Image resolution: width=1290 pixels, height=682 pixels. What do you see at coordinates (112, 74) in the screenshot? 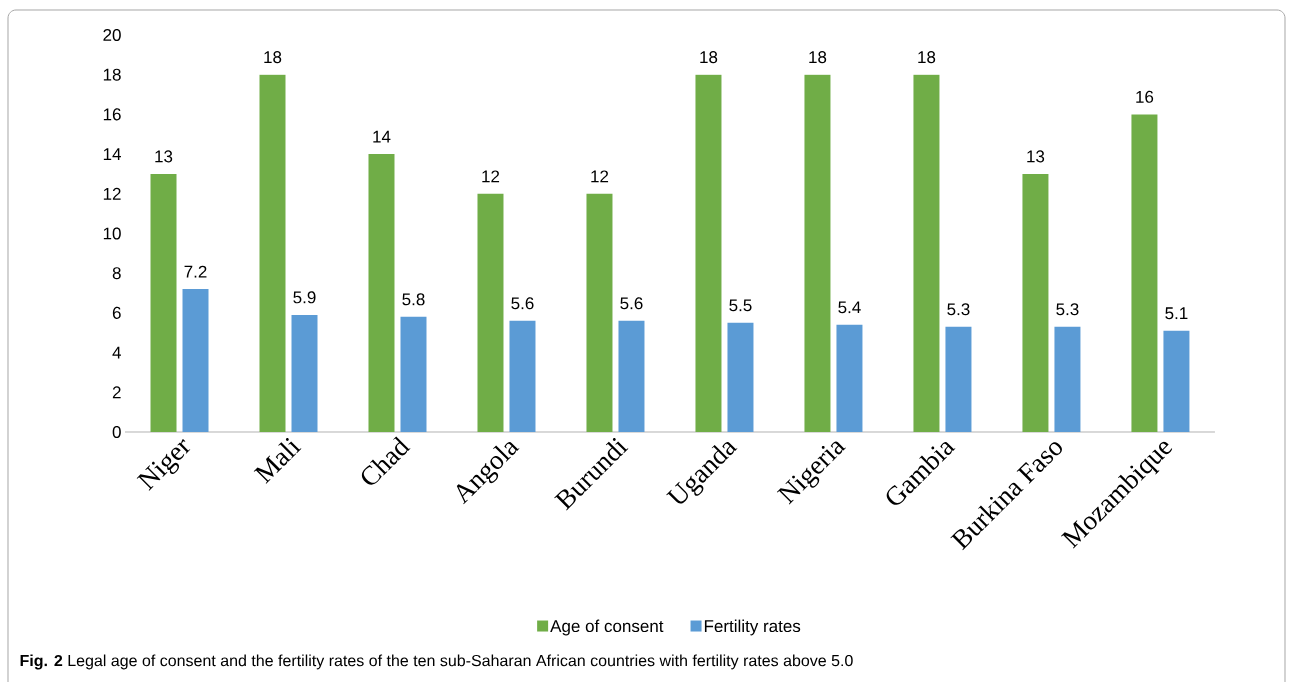
I see `y-tick-label: 18` at bounding box center [112, 74].